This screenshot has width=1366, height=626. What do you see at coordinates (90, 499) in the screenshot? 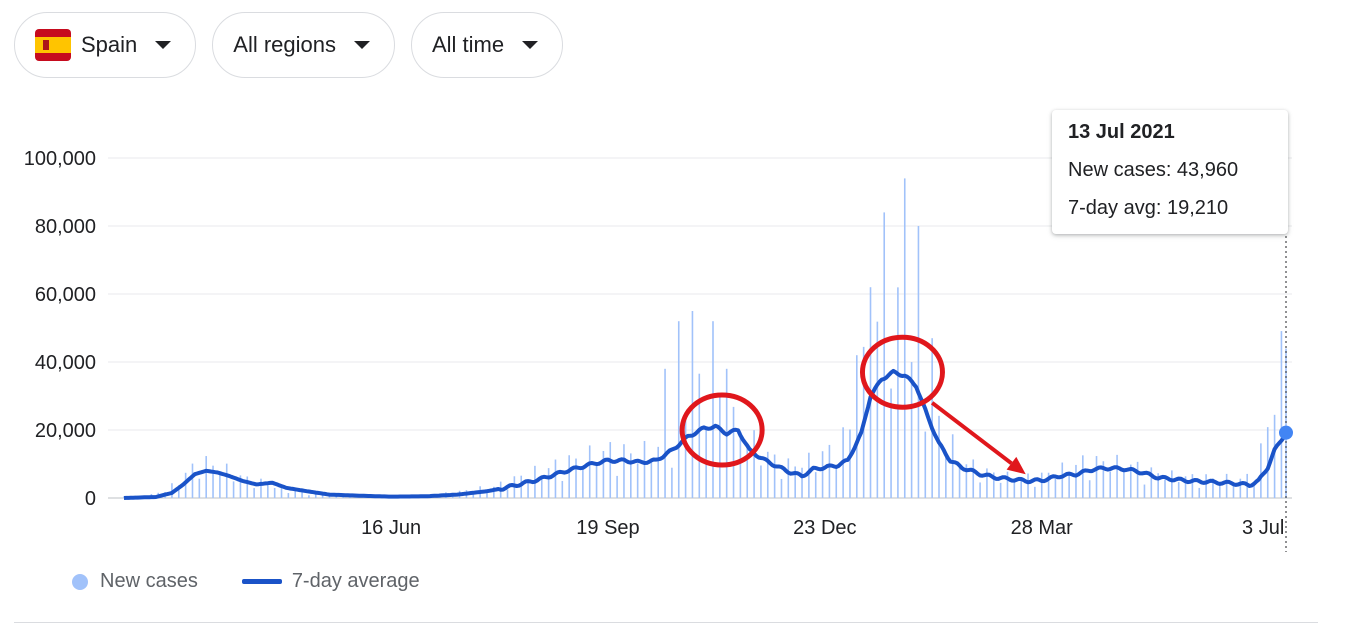
I see `y-tick-label: 0` at bounding box center [90, 499].